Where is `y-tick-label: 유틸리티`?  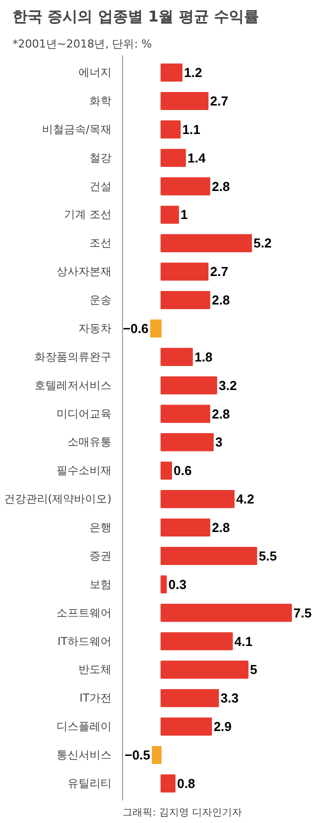 y-tick-label: 유틸리티 is located at coordinates (90, 783).